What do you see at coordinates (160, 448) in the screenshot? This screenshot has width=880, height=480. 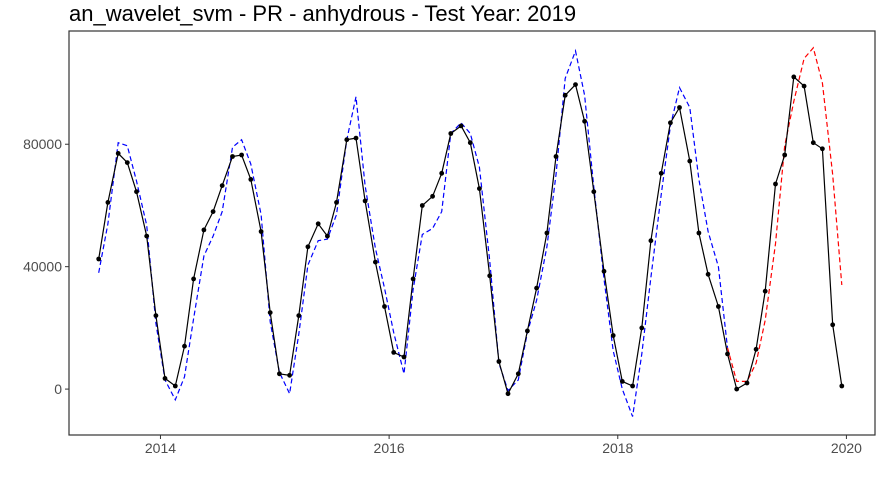 I see `x-tick-label: 2014` at bounding box center [160, 448].